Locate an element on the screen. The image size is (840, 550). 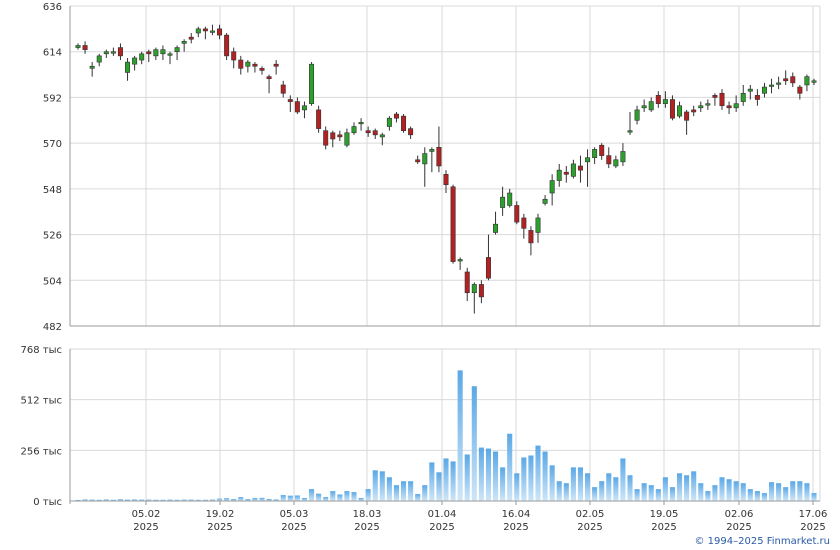
x-tick-label-date: 19.05 is located at coordinates (664, 514).